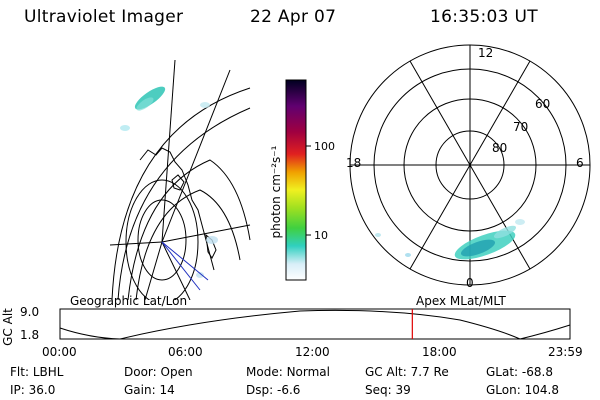 Image resolution: width=600 pixels, height=400 pixels. I want to click on info-ip: IP: 36.0, so click(33, 390).